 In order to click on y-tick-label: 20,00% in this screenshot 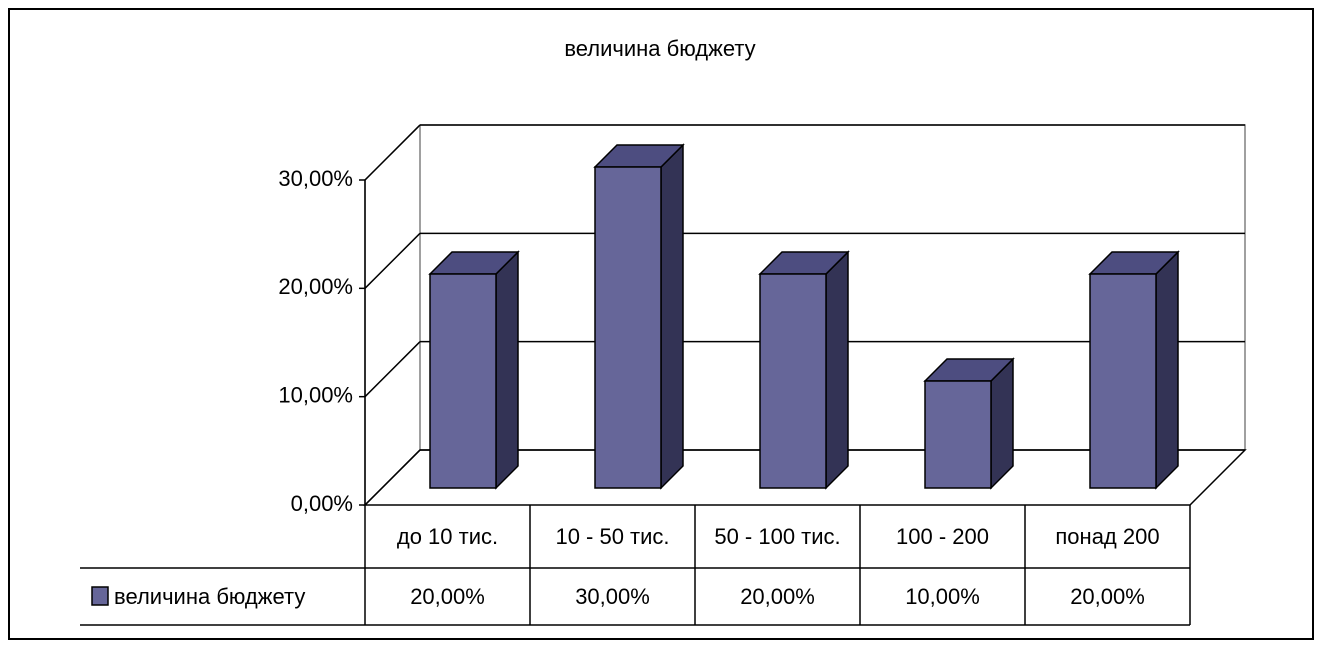, I will do `click(315, 286)`.